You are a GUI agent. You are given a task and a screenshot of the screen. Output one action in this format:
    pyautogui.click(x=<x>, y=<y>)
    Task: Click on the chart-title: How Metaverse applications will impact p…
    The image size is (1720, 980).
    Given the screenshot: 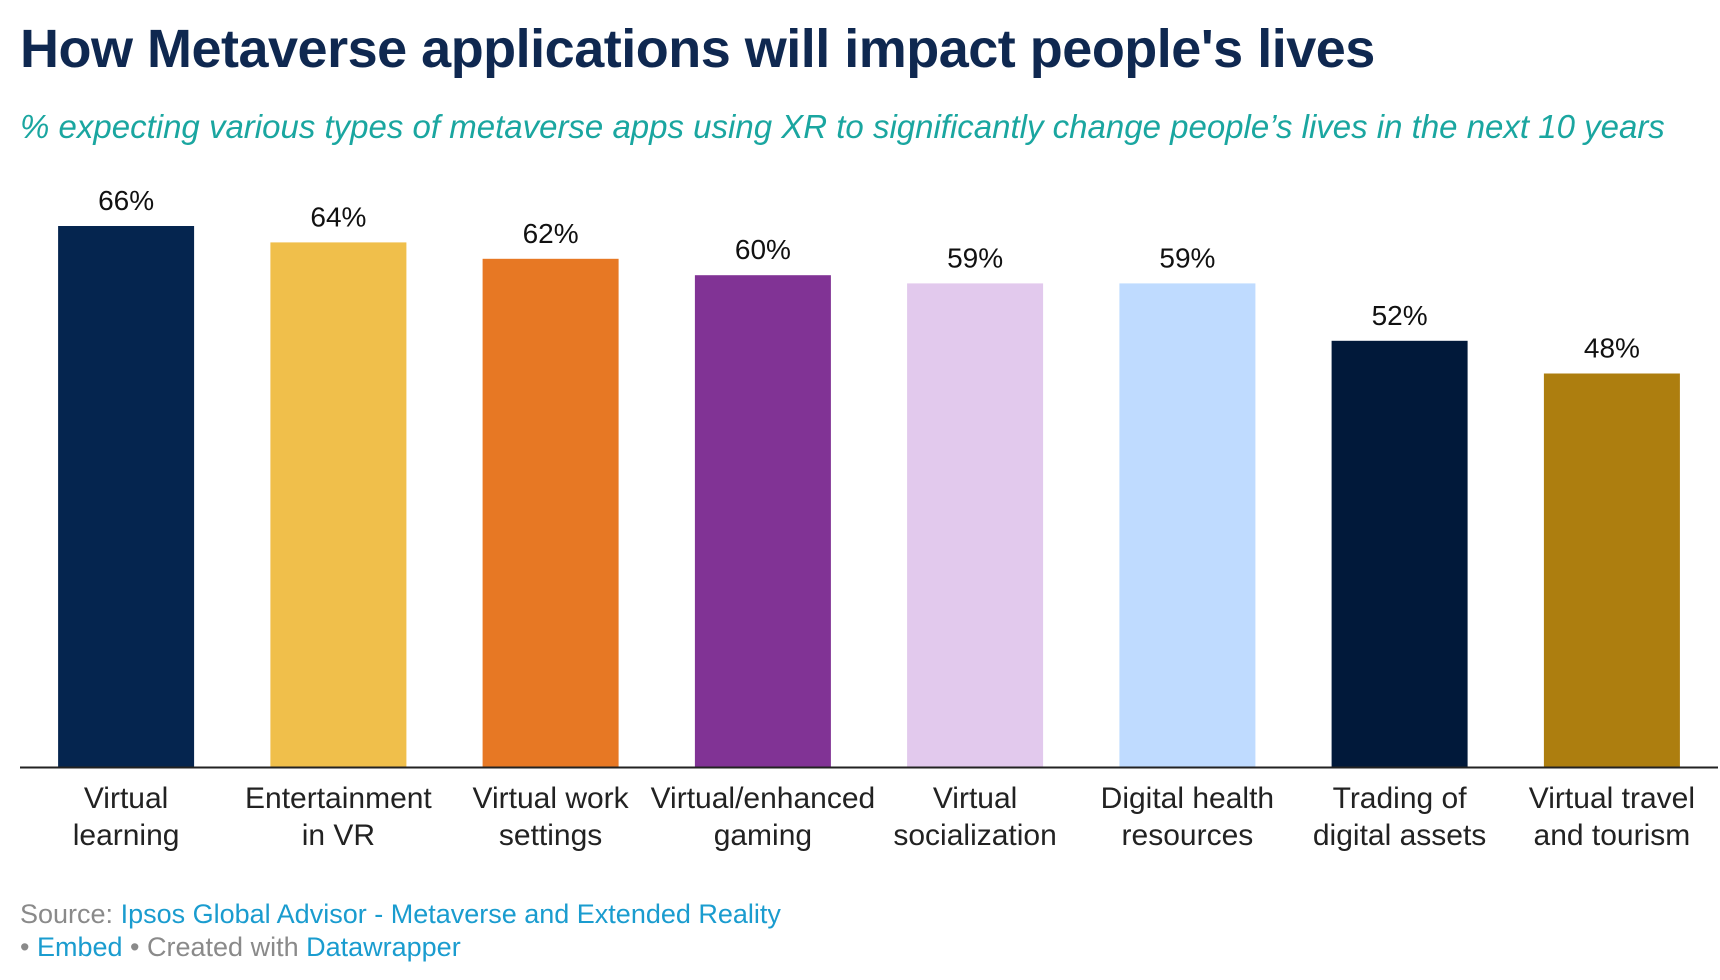 What is the action you would take?
    pyautogui.click(x=697, y=49)
    